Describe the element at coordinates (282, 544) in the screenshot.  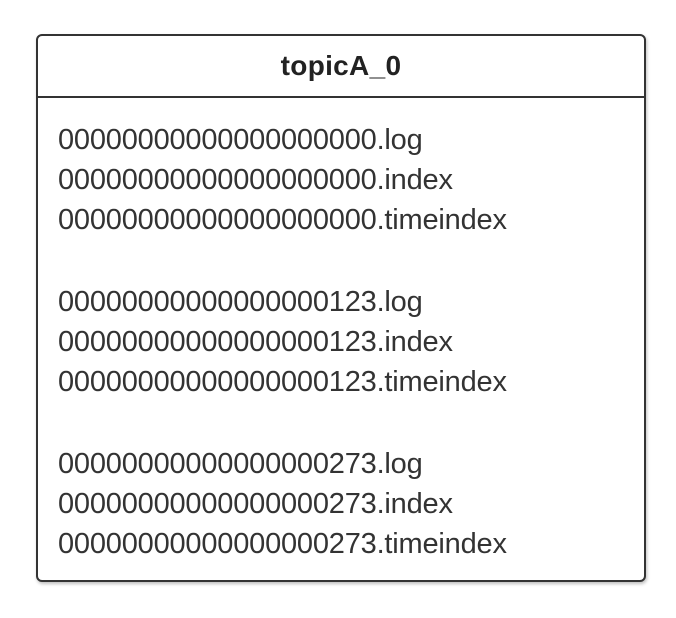
I see `timeindex-file: 00000000000000000273.timeindex` at that location.